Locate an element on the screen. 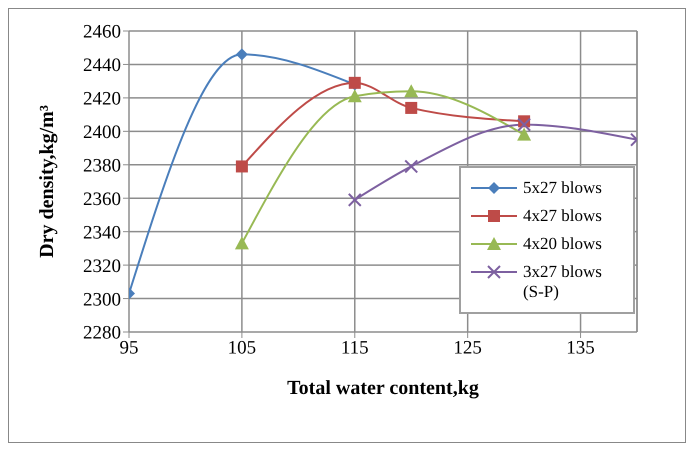 The height and width of the screenshot is (451, 694). legend-label: 3x27 blows (S-P) is located at coordinates (563, 282).